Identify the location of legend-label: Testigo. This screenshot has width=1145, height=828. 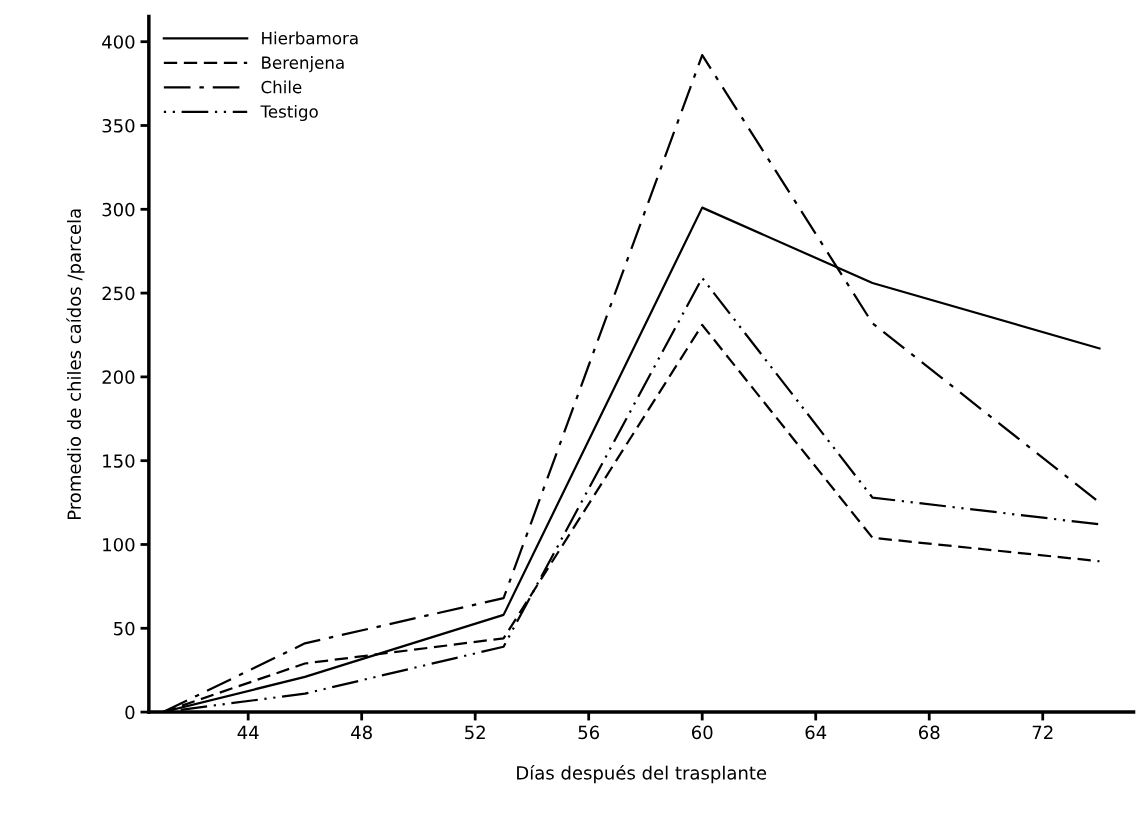
(289, 113).